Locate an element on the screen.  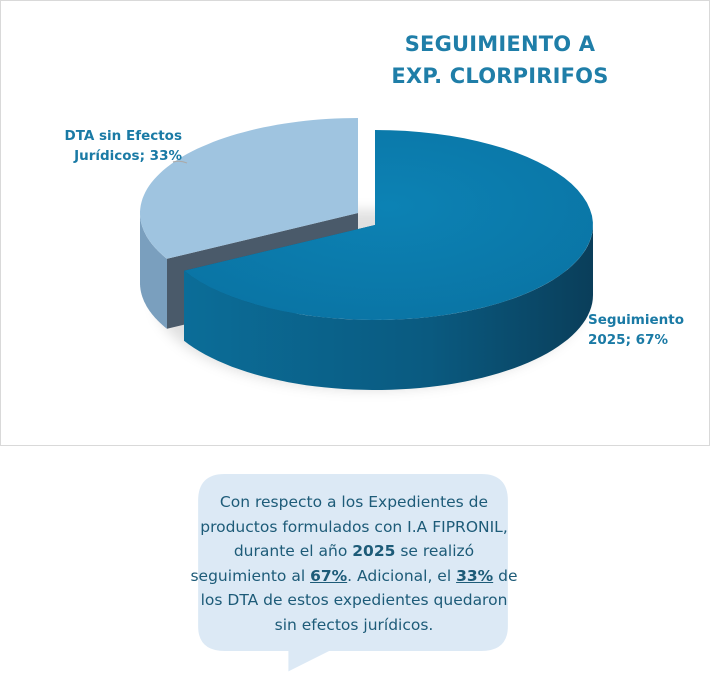
callout-text-part: se realizó seguimiento al is located at coordinates (332, 563).